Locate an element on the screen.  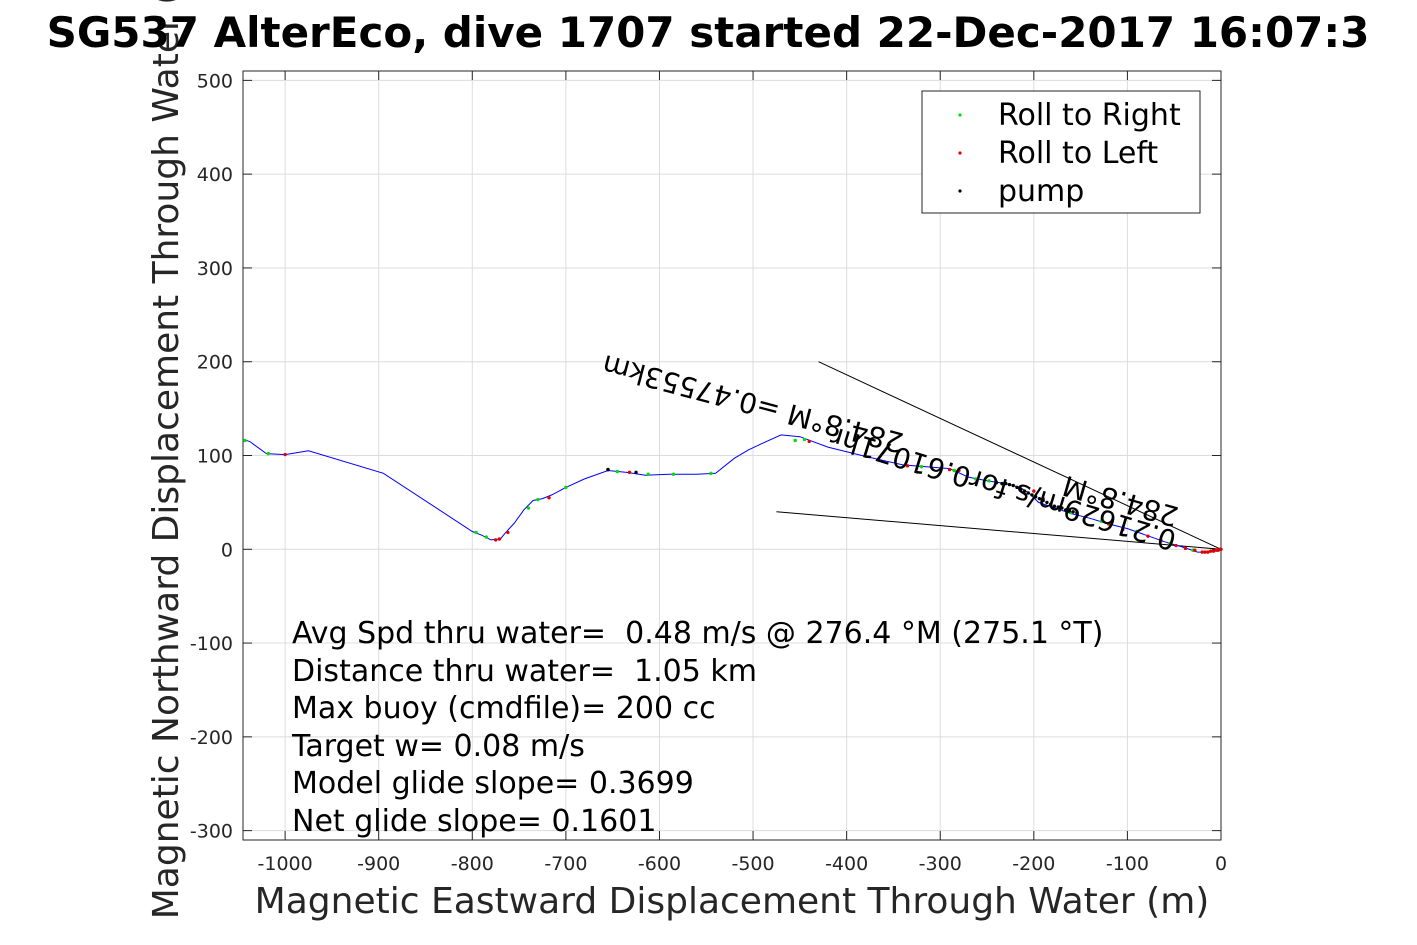
x-tick-label: -400 is located at coordinates (846, 864).